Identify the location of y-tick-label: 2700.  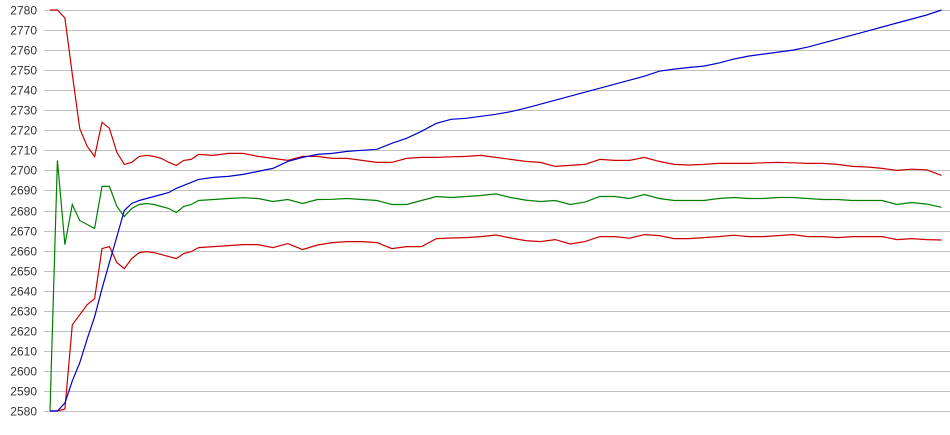
(23, 171).